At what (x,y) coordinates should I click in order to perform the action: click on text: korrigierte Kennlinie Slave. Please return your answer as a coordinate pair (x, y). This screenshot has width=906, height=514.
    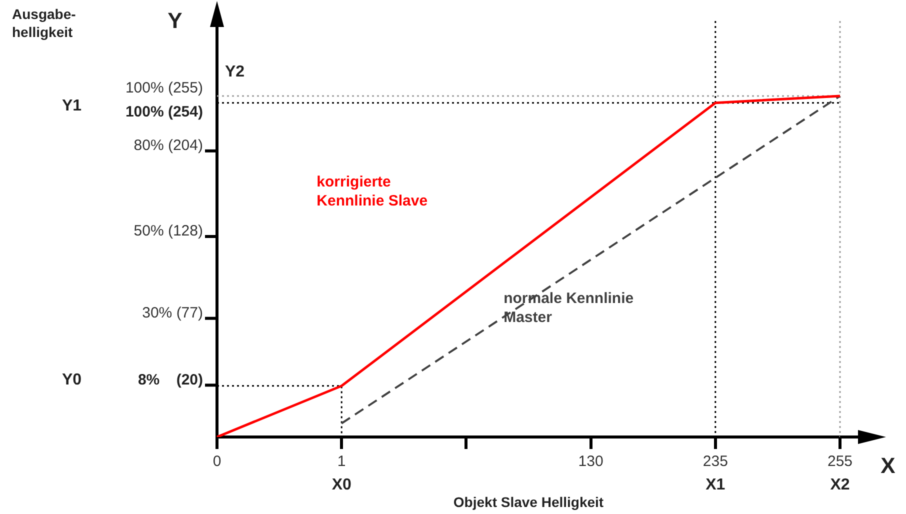
    Looking at the image, I should click on (372, 192).